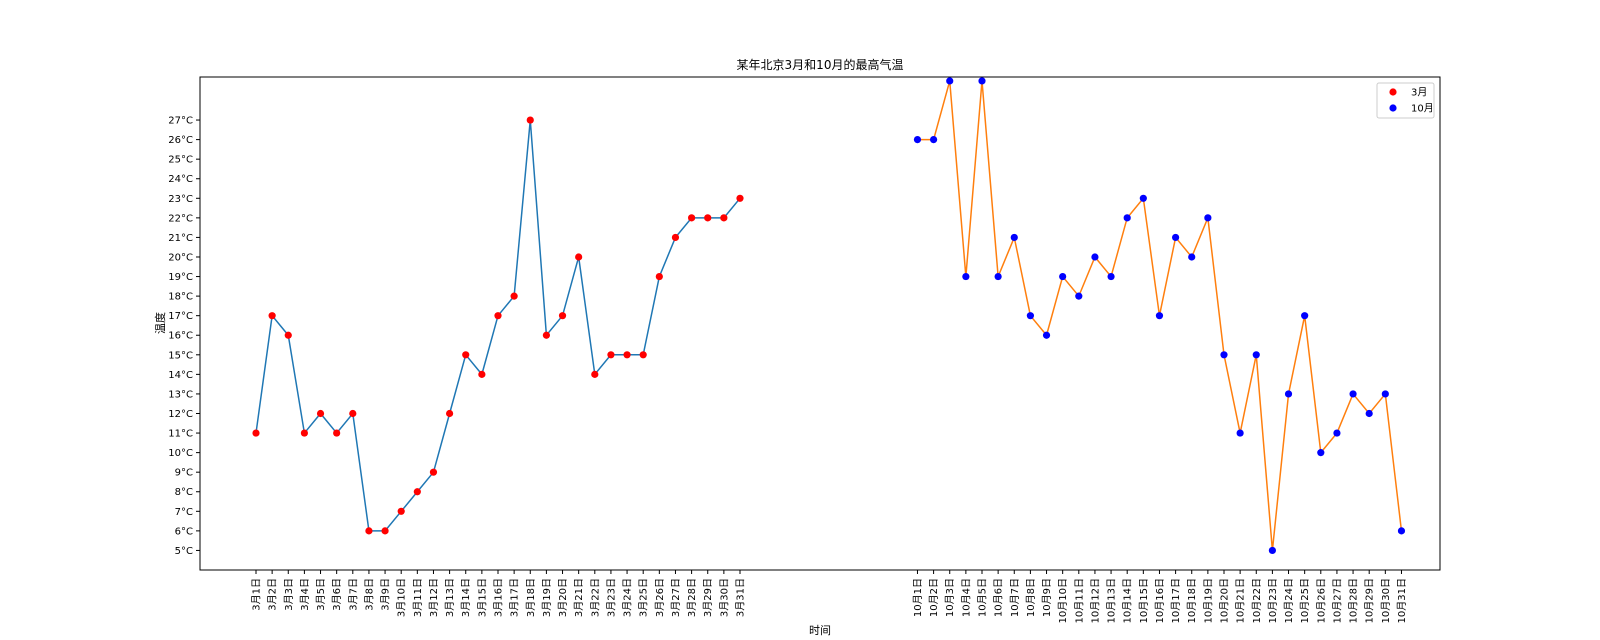 Image resolution: width=1600 pixels, height=640 pixels. What do you see at coordinates (1354, 600) in the screenshot?
I see `x-tick-label: 10月28日` at bounding box center [1354, 600].